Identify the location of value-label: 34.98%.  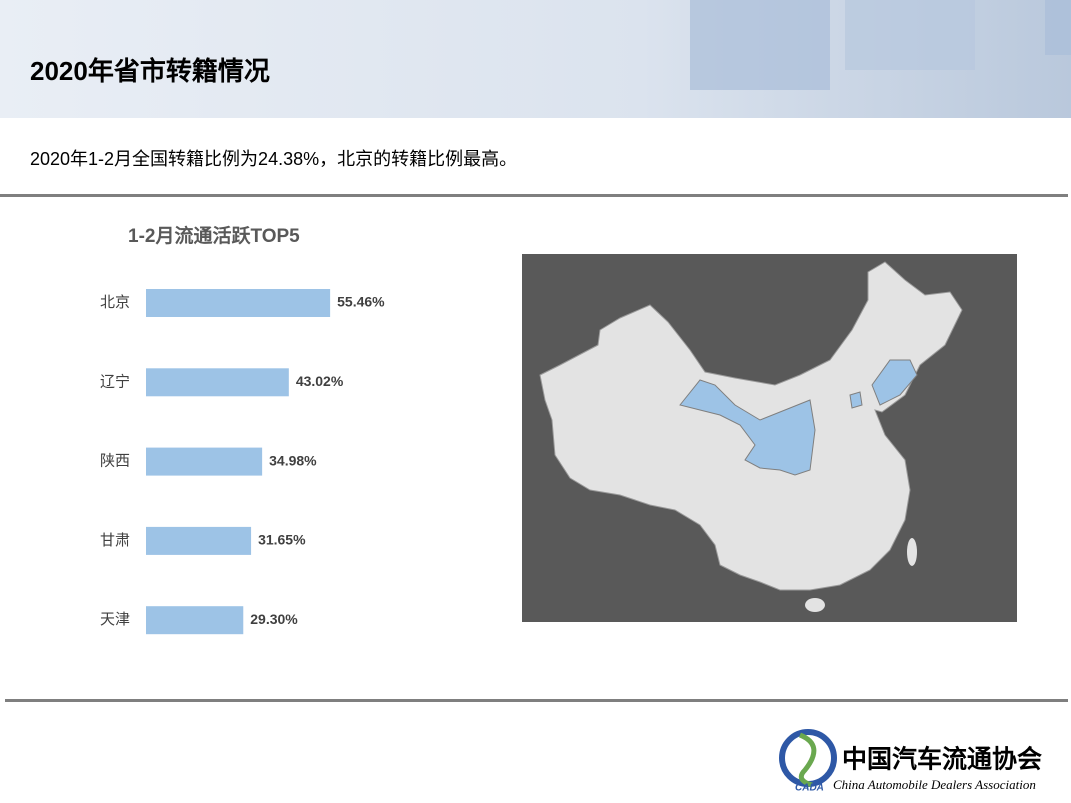
(293, 460).